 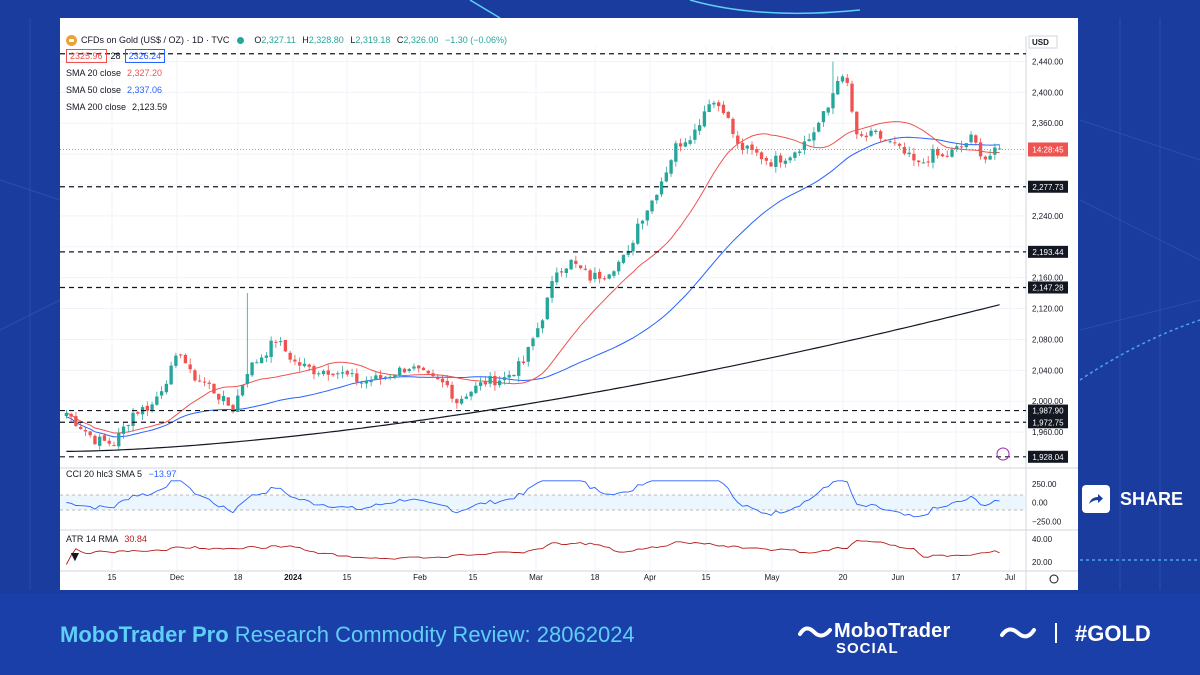 I want to click on wave-divider-icon, so click(x=1028, y=633).